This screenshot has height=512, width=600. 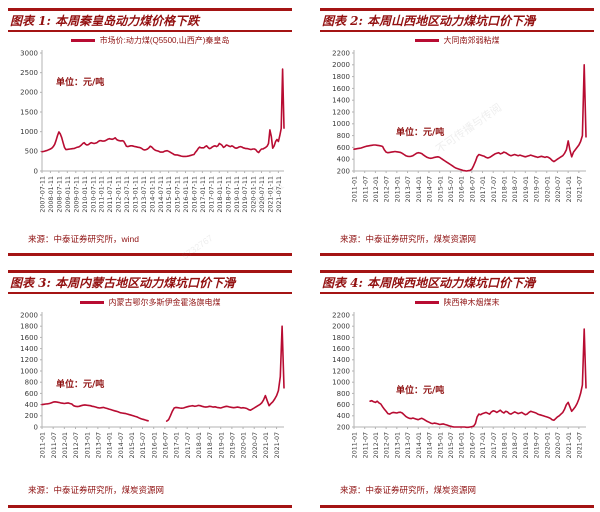 I want to click on x-tick-label: 2015-01, so click(x=440, y=445).